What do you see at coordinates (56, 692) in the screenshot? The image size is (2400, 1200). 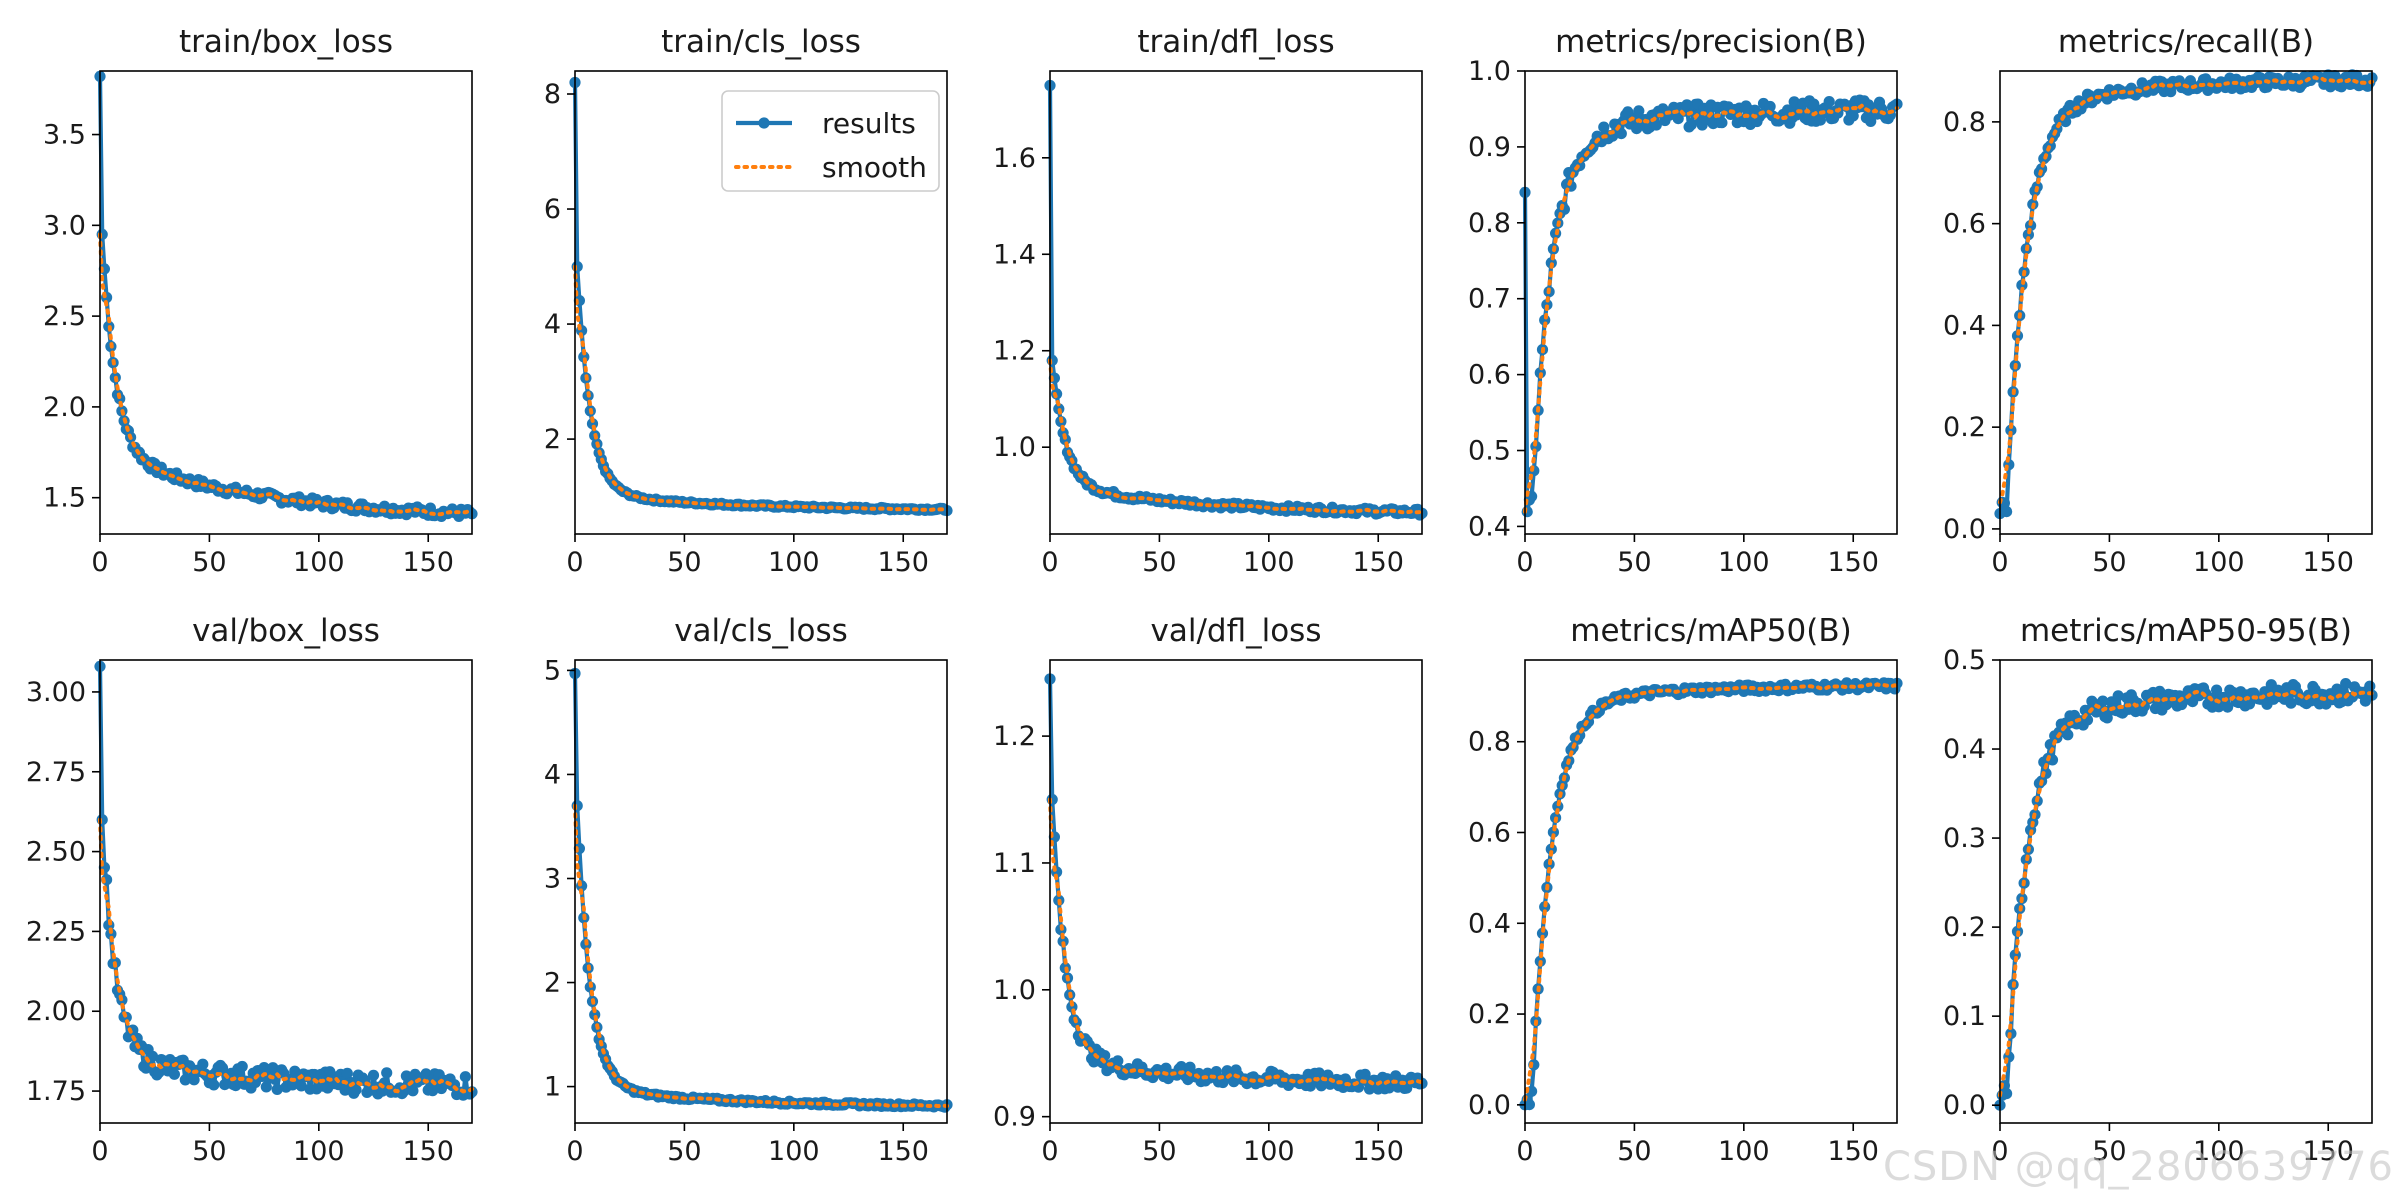 I see `y-tick-label: 3.00` at bounding box center [56, 692].